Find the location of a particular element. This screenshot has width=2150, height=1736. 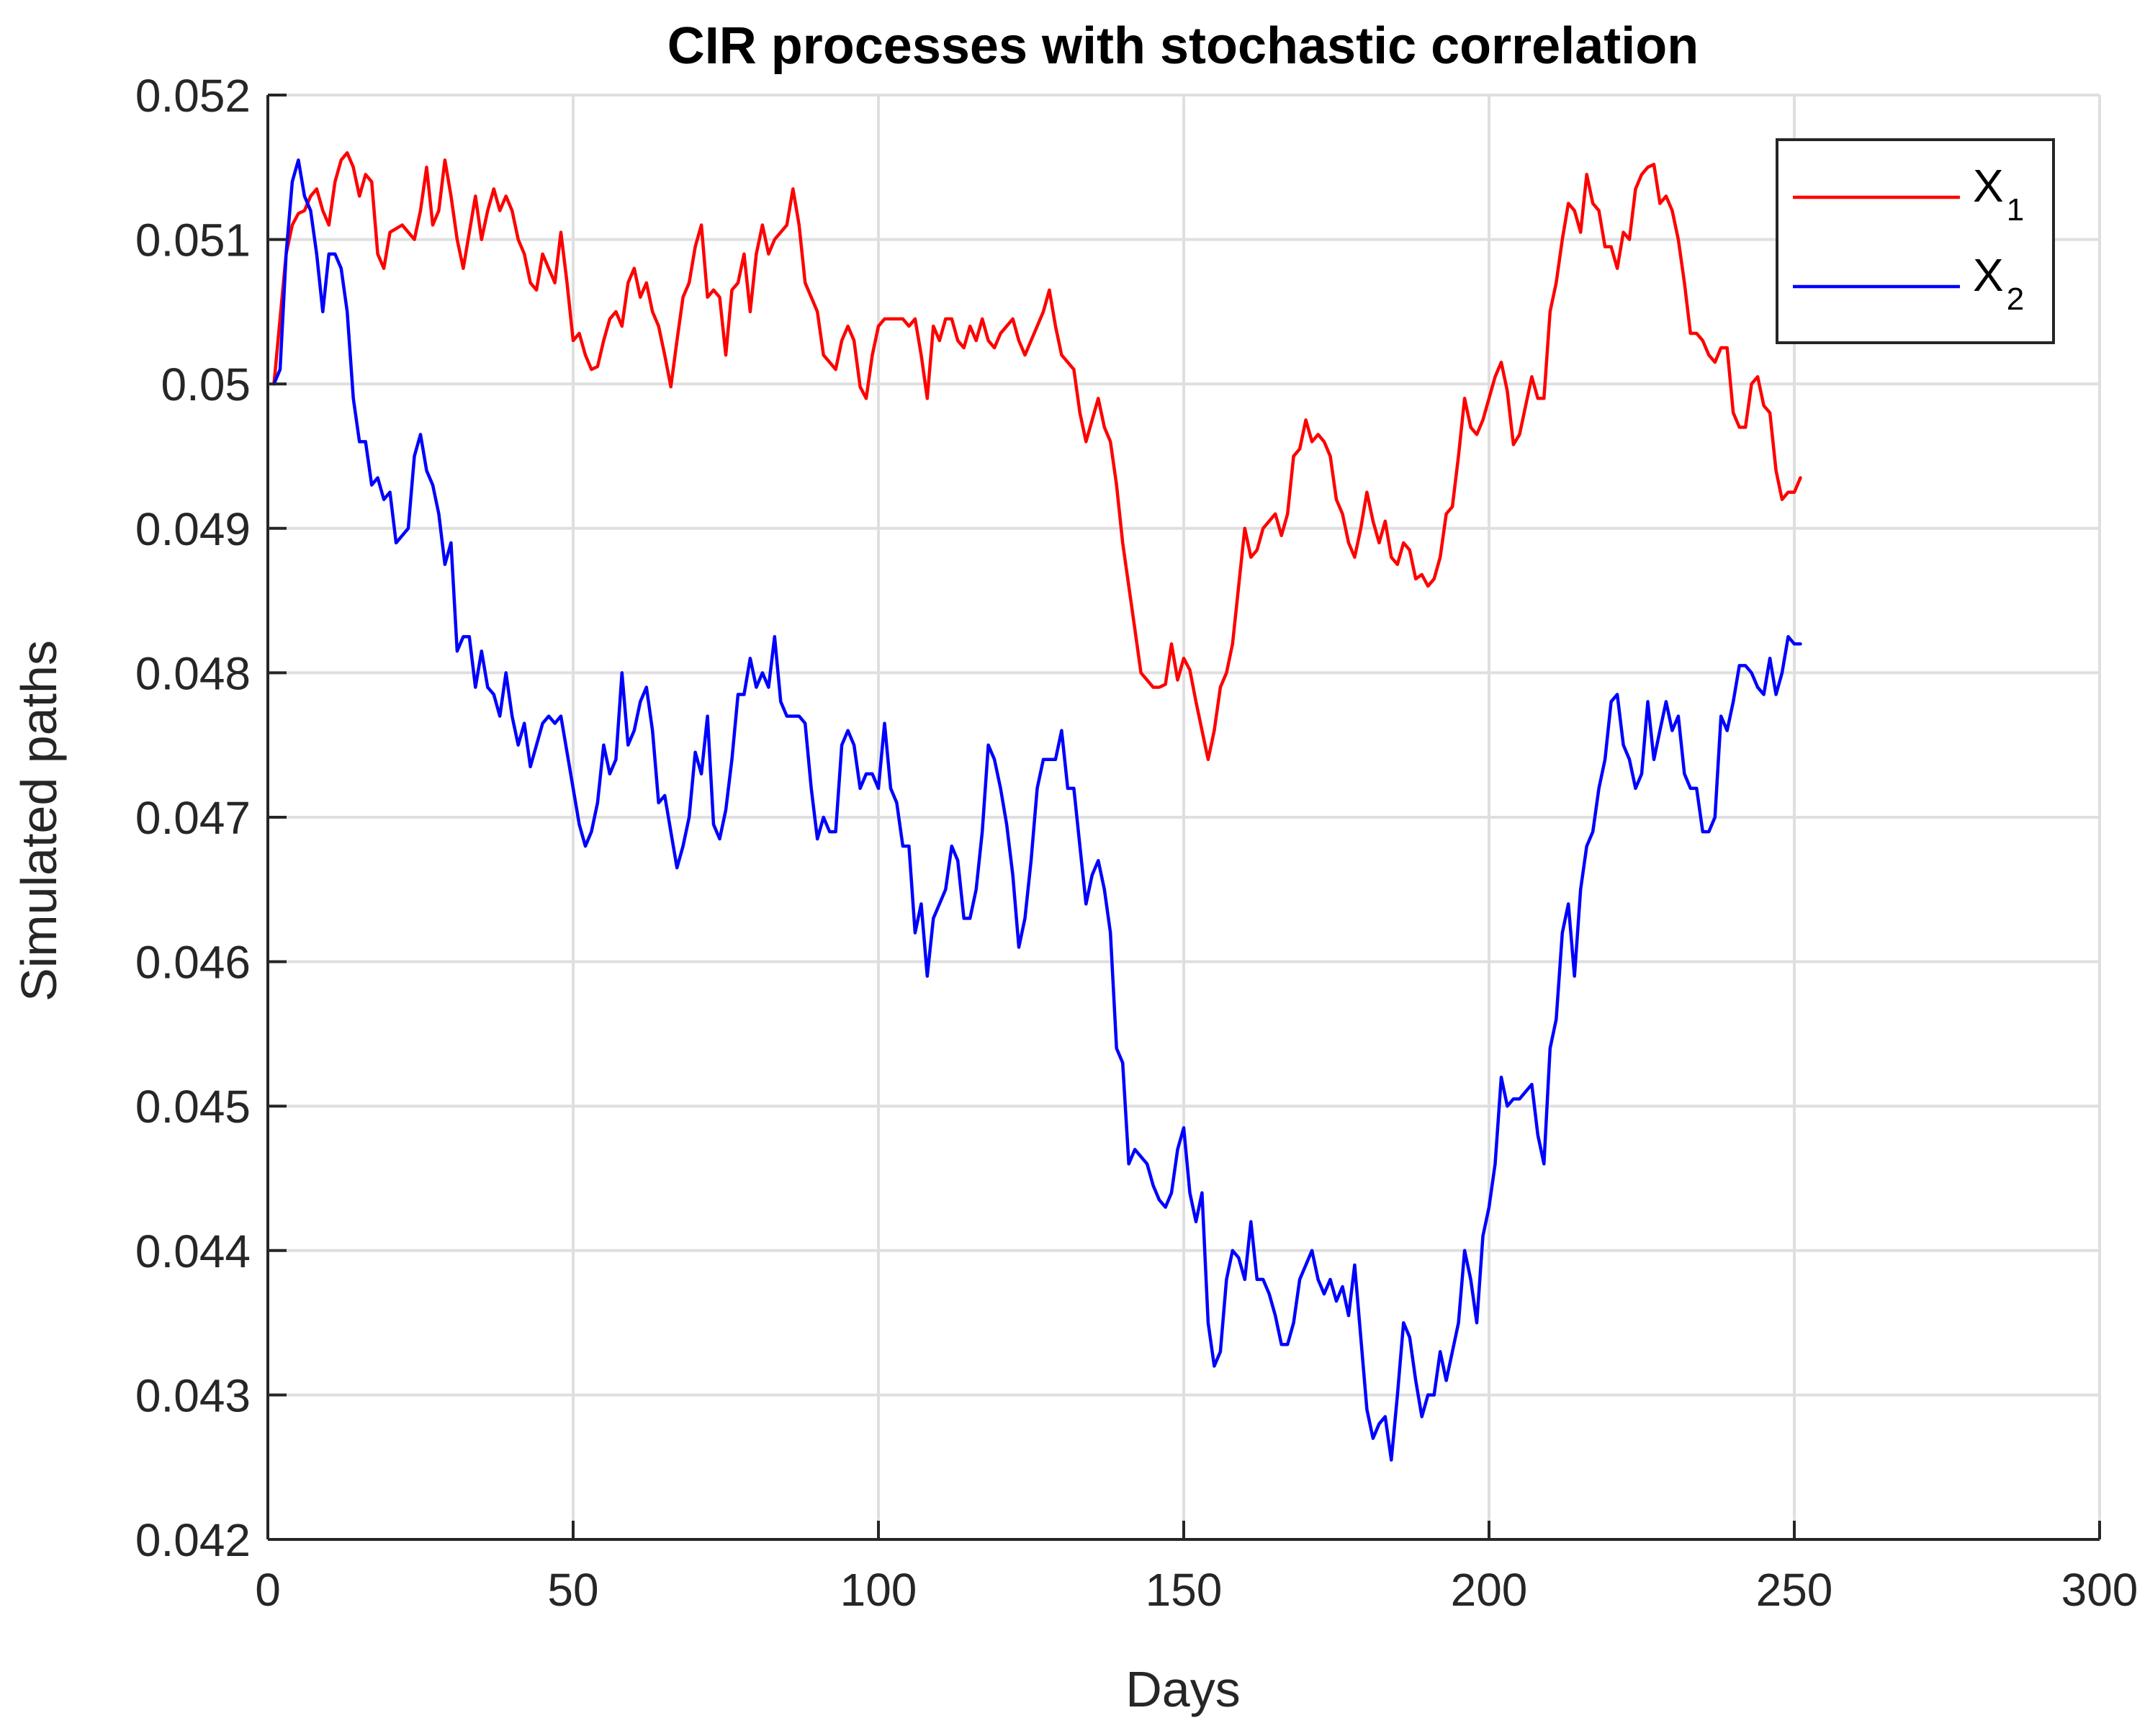

y-tick-label-0: 0.042 is located at coordinates (193, 1540).